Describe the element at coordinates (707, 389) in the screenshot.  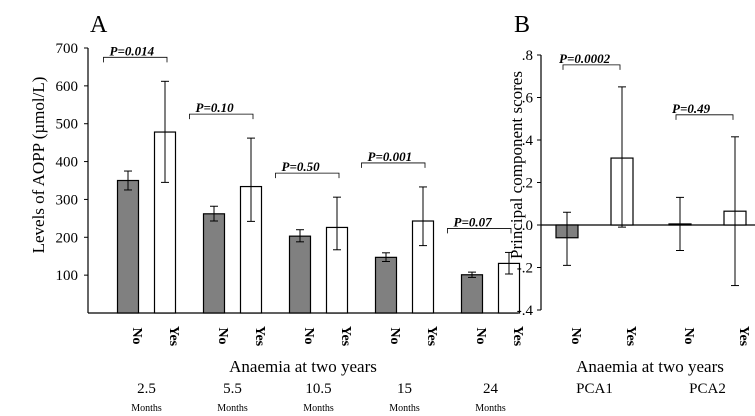
I see `panel-b-group-label: PCA2` at that location.